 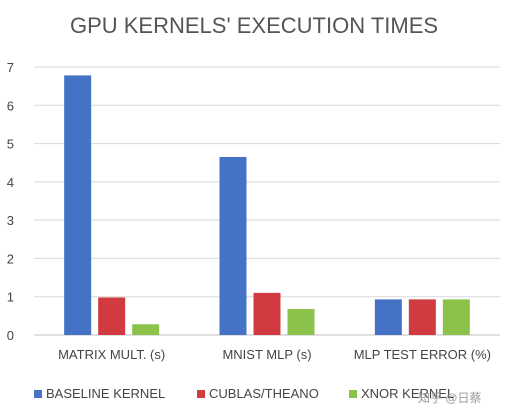 I want to click on x-category-label: MLP TEST ERROR (%), so click(x=422, y=354).